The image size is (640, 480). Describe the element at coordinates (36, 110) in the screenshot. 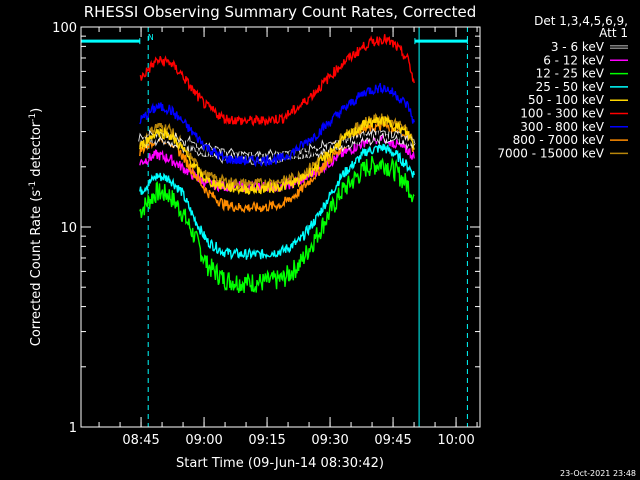

I see `y-axis-label-end: )` at that location.